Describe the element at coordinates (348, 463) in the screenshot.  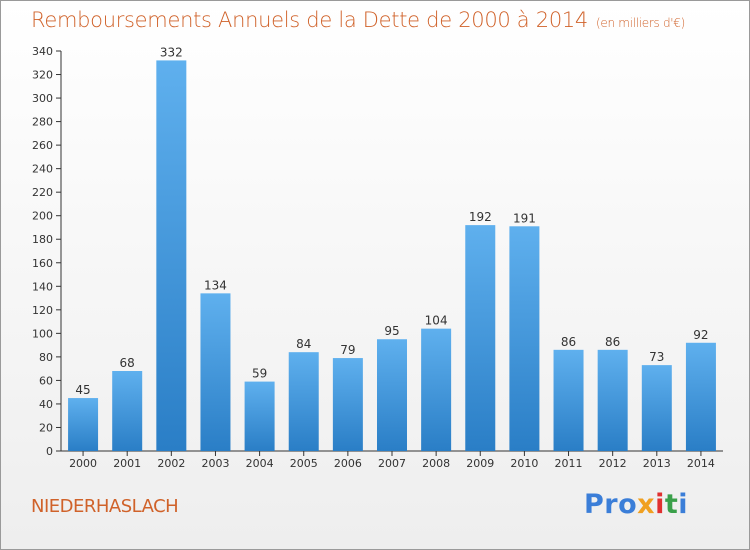
I see `x-tick-label: 2006` at that location.